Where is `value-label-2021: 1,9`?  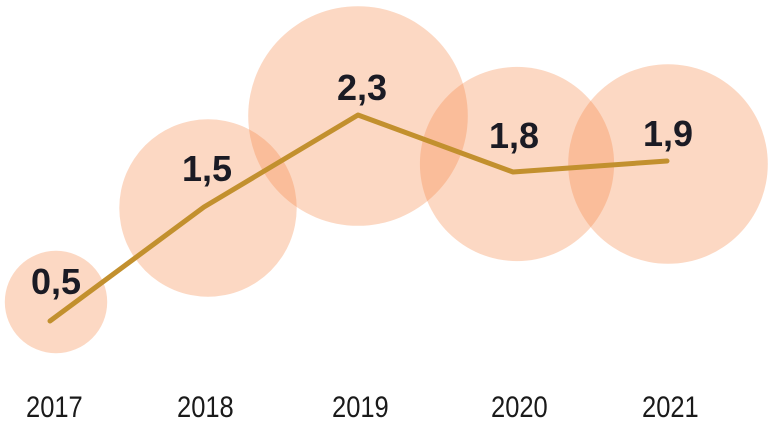 value-label-2021: 1,9 is located at coordinates (668, 133).